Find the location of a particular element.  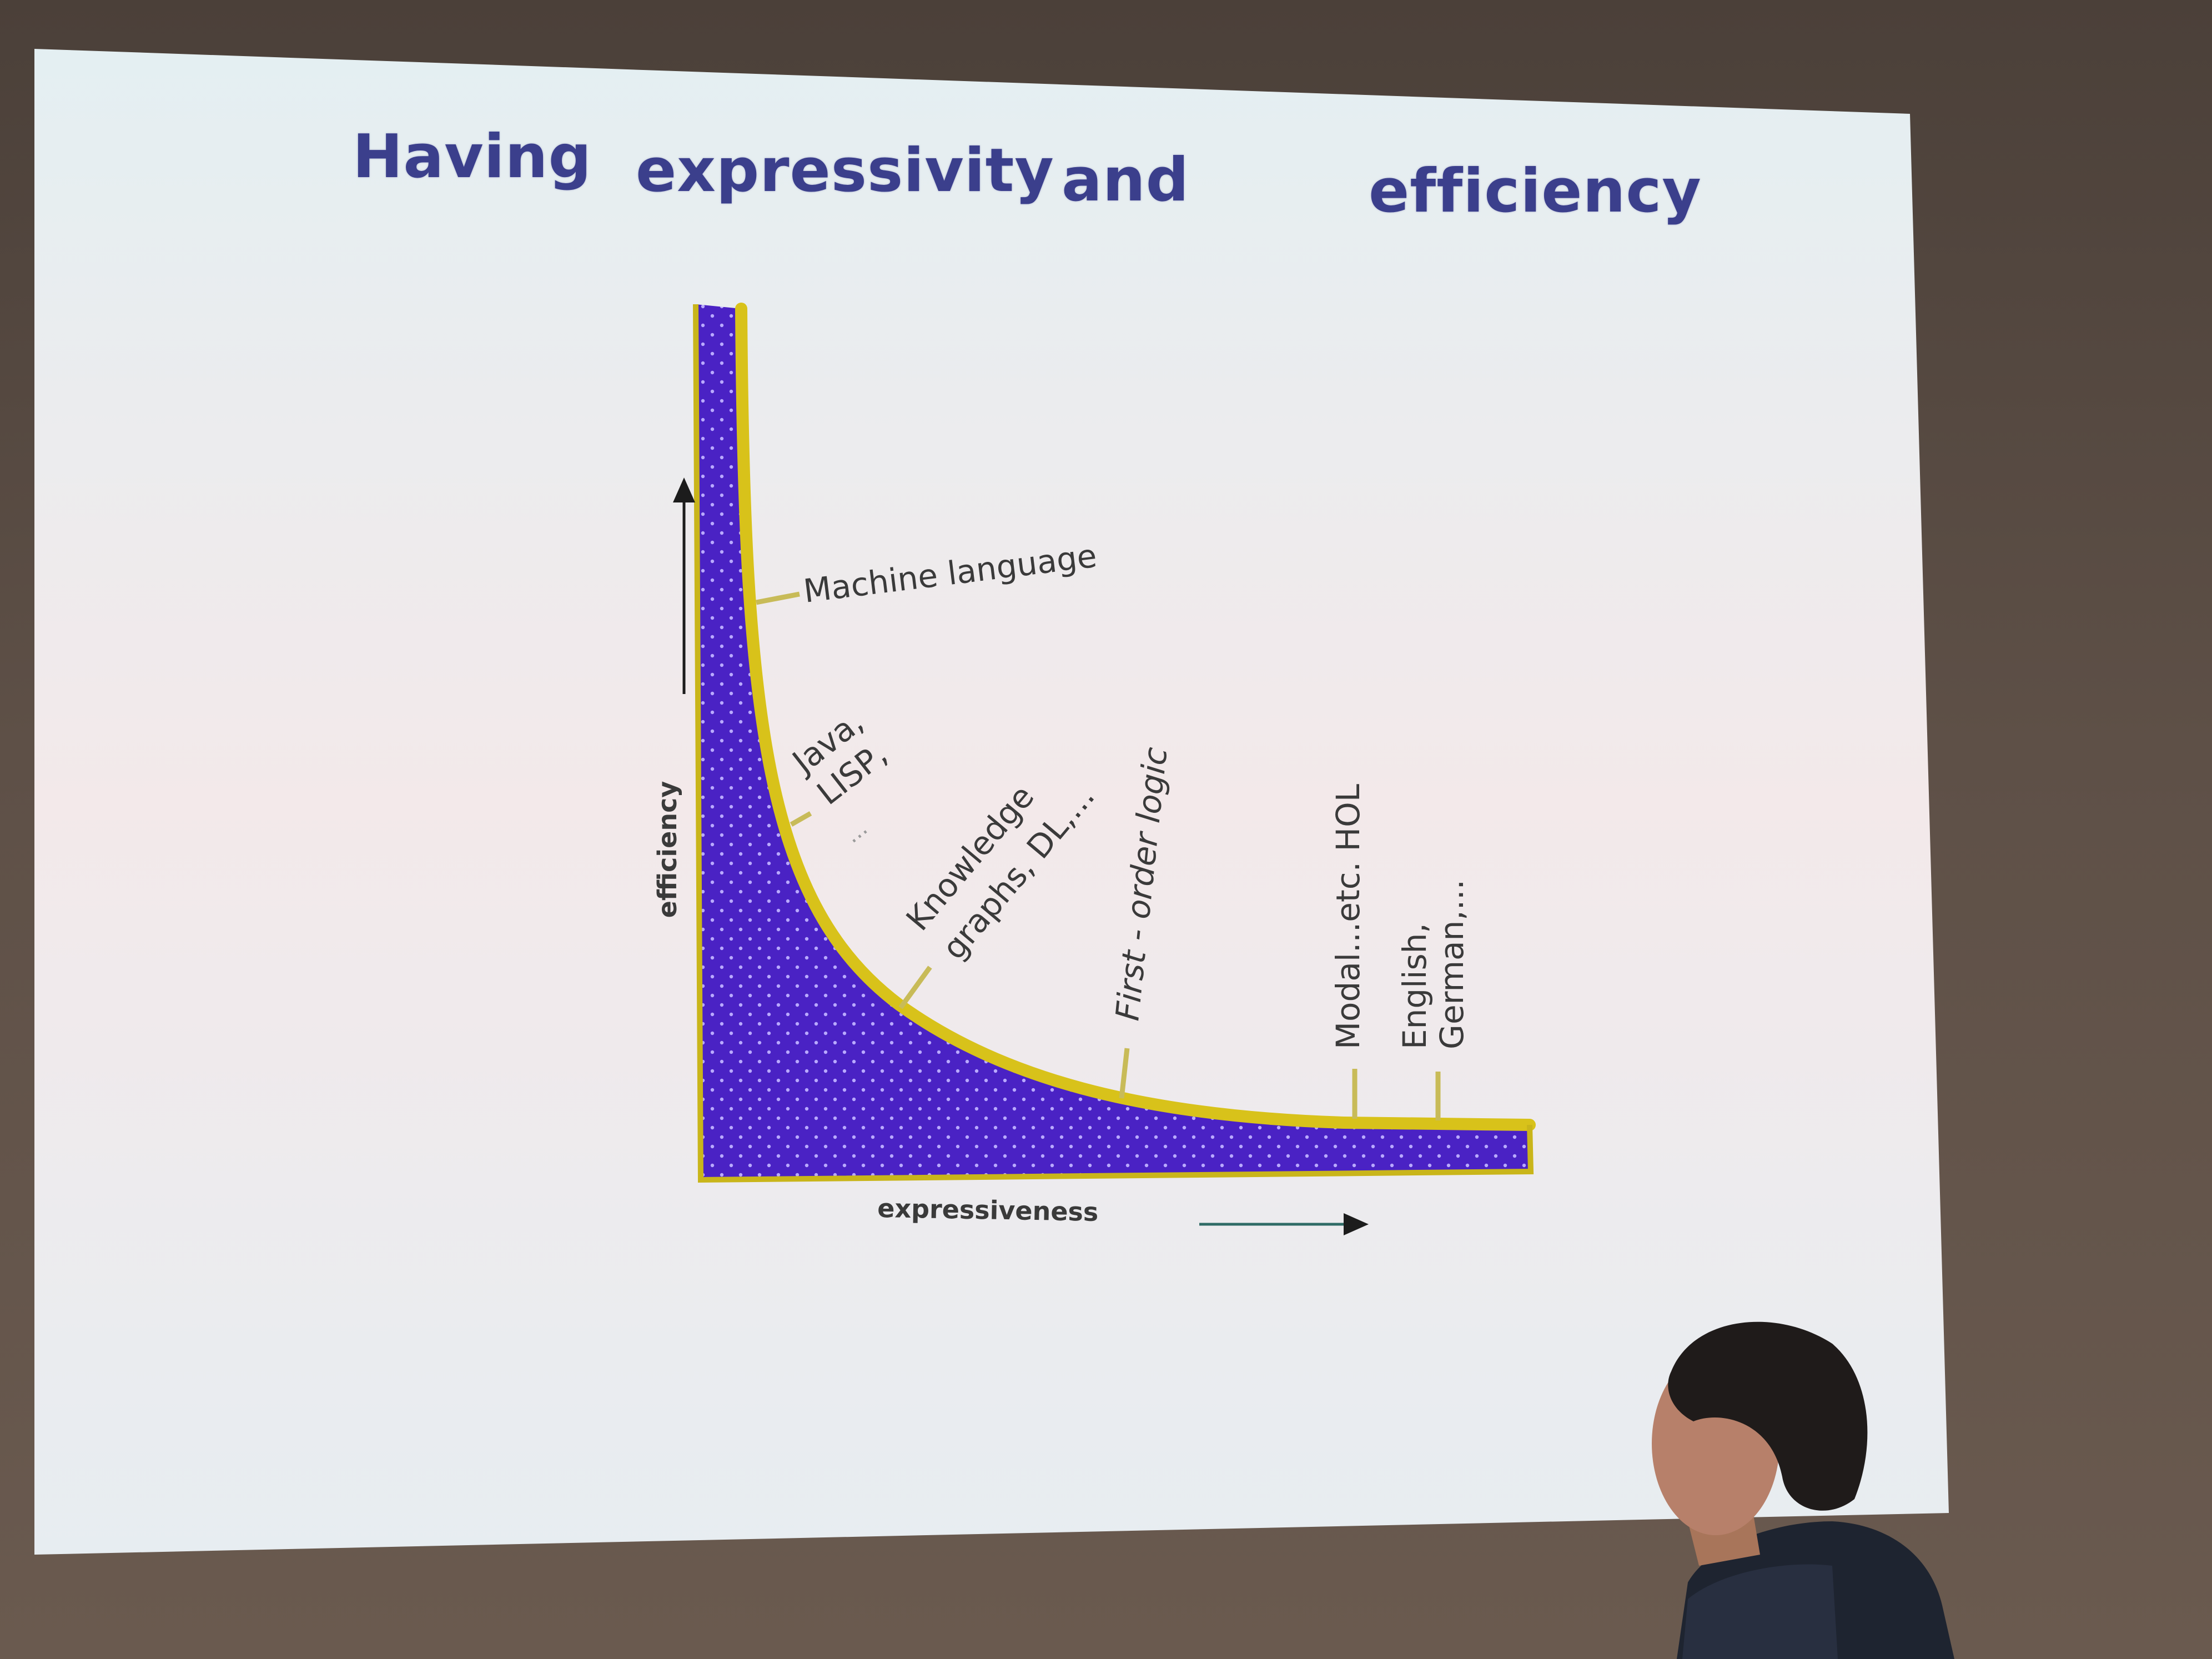

annotation-leader-lines is located at coordinates (1098, 855).